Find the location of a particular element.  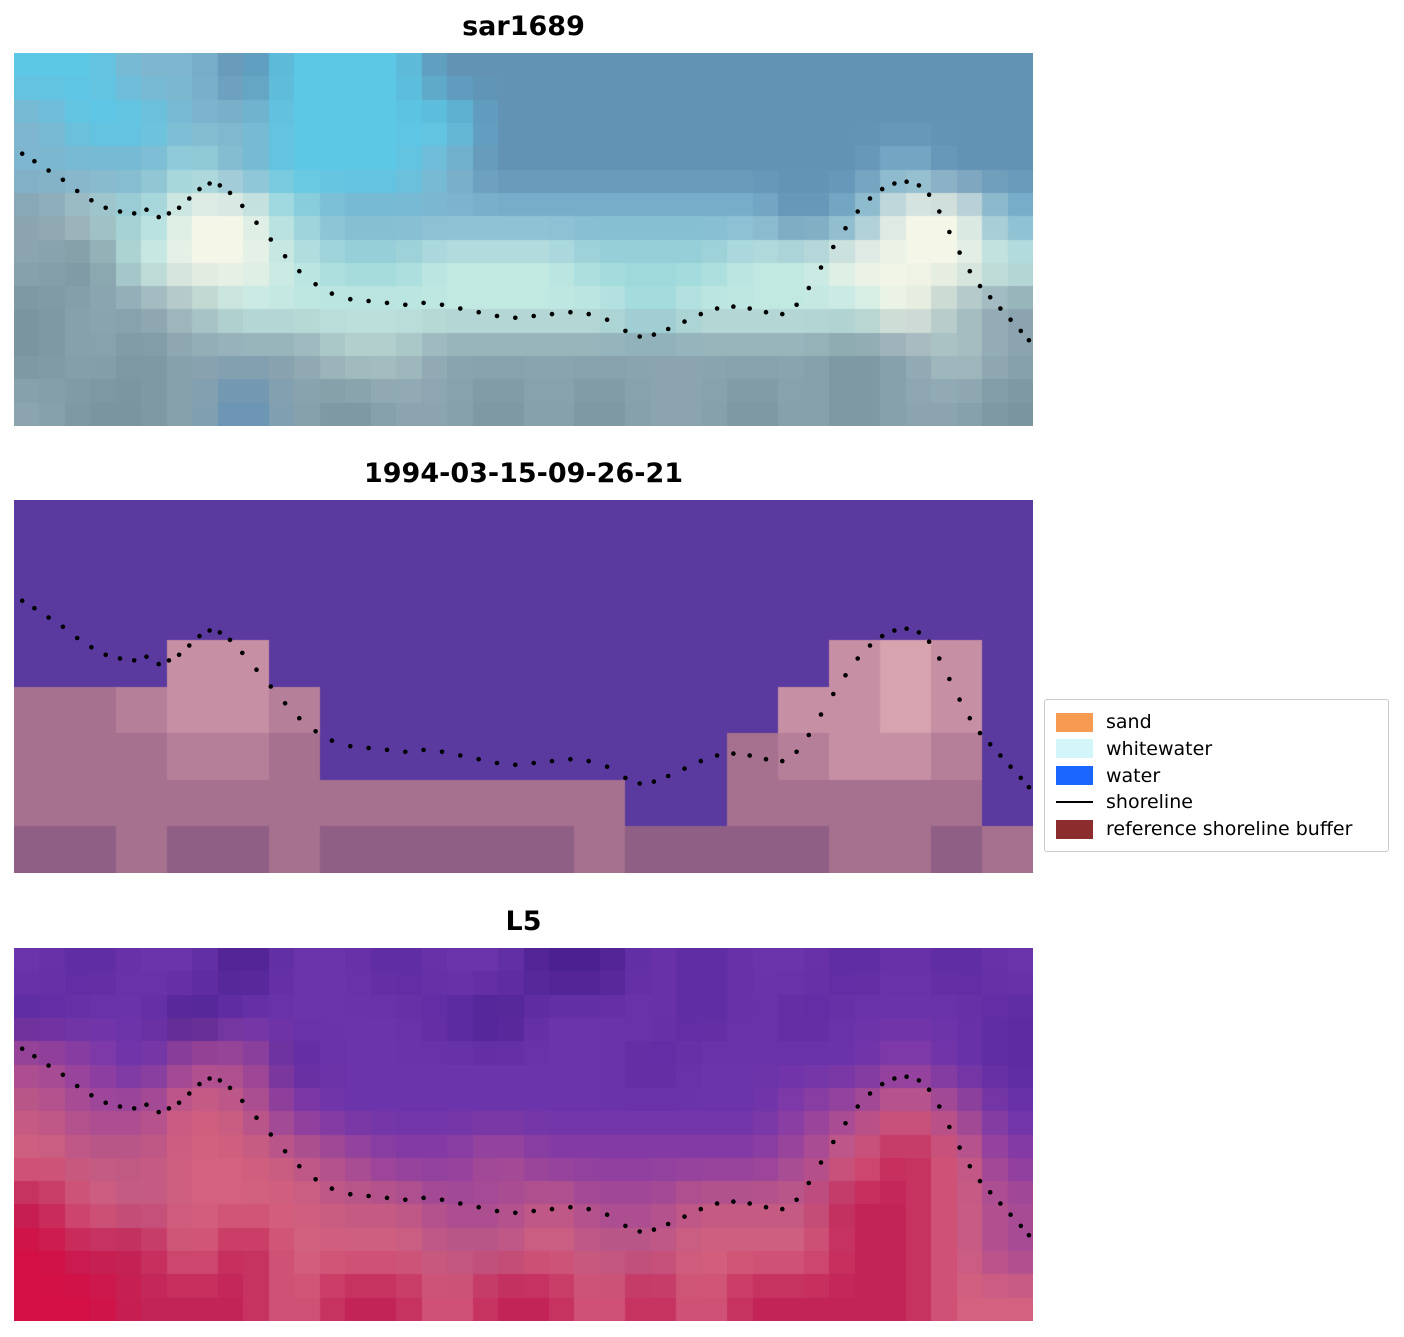

whitewater-swatch-icon is located at coordinates (1074, 749).